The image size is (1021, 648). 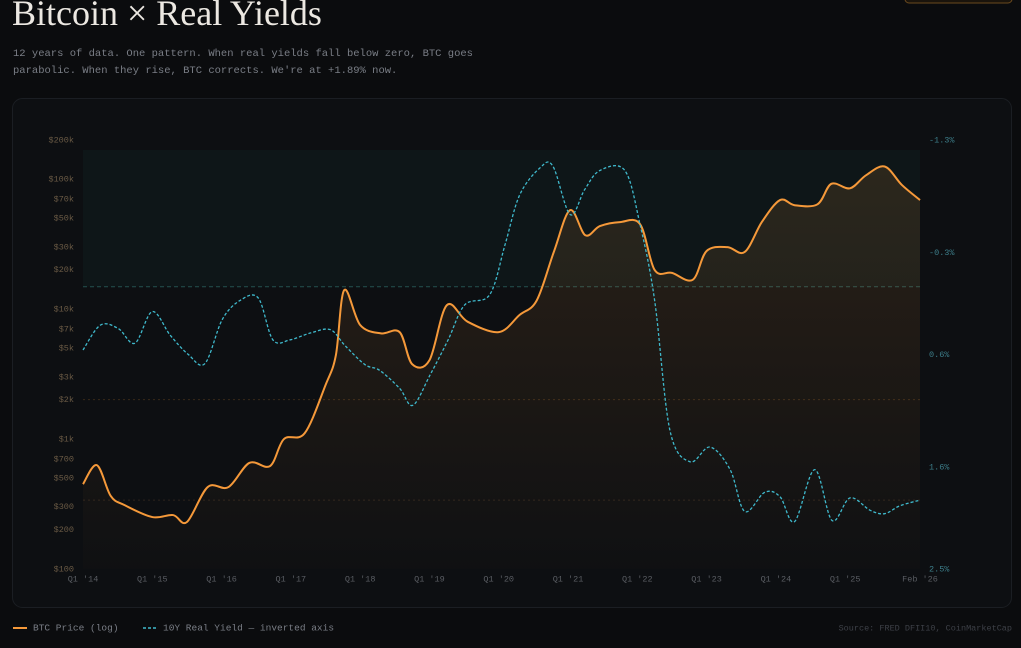 What do you see at coordinates (66, 400) in the screenshot?
I see `y-tick-label: $2k` at bounding box center [66, 400].